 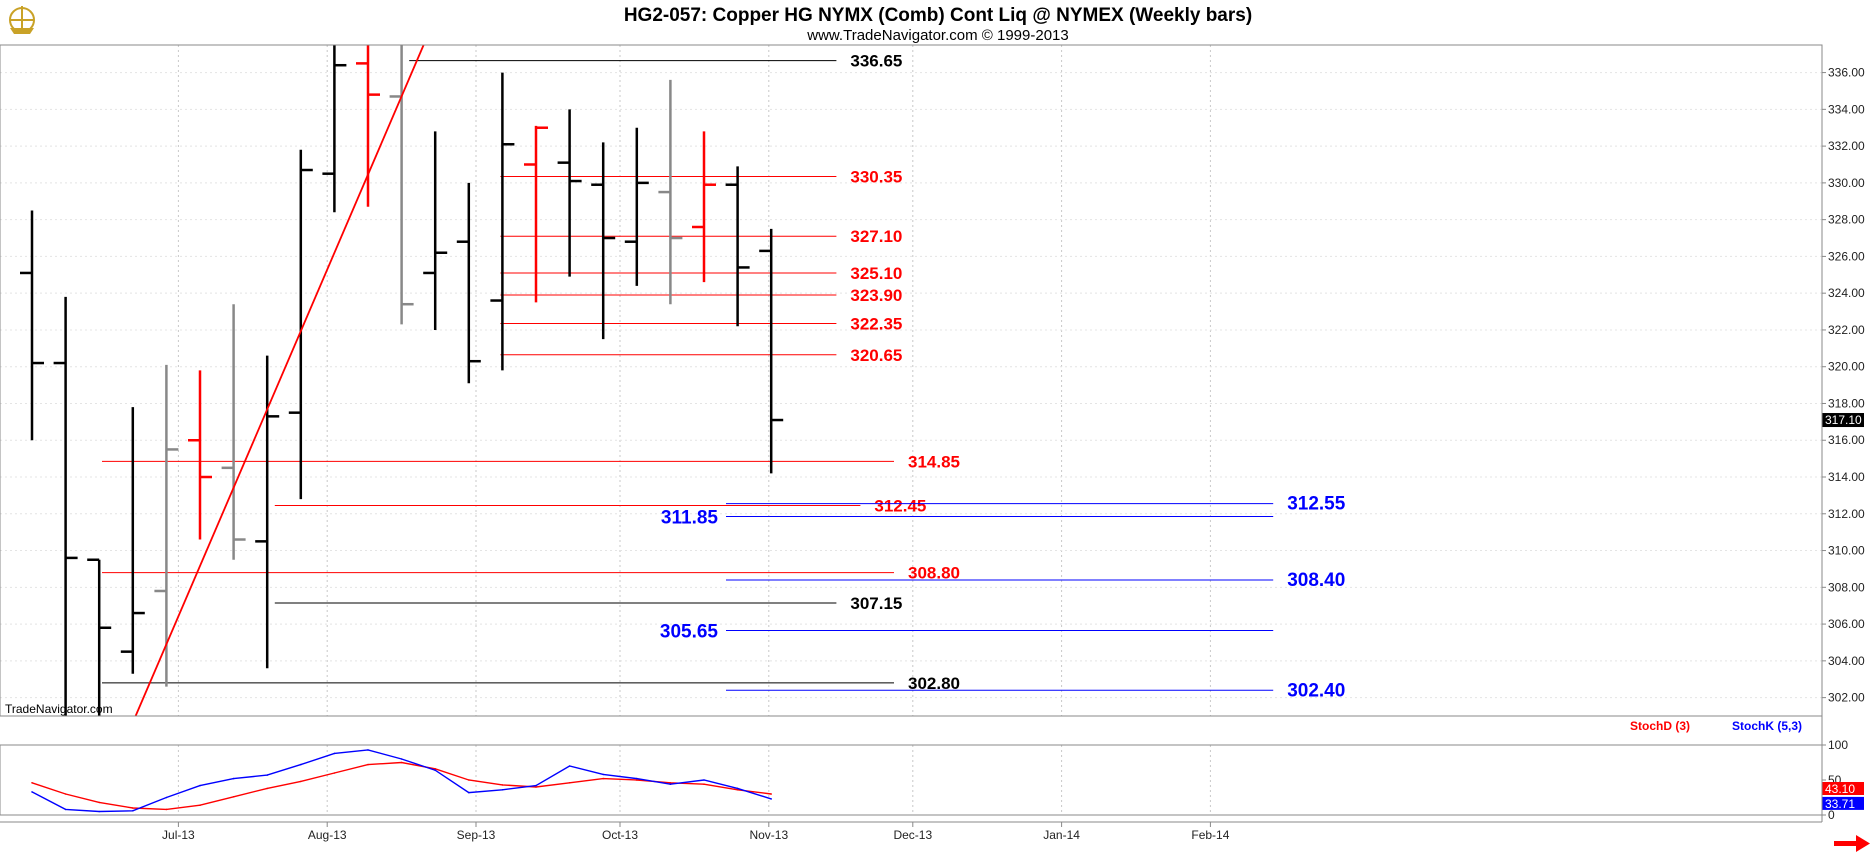 I want to click on last-price-box, so click(x=1843, y=420).